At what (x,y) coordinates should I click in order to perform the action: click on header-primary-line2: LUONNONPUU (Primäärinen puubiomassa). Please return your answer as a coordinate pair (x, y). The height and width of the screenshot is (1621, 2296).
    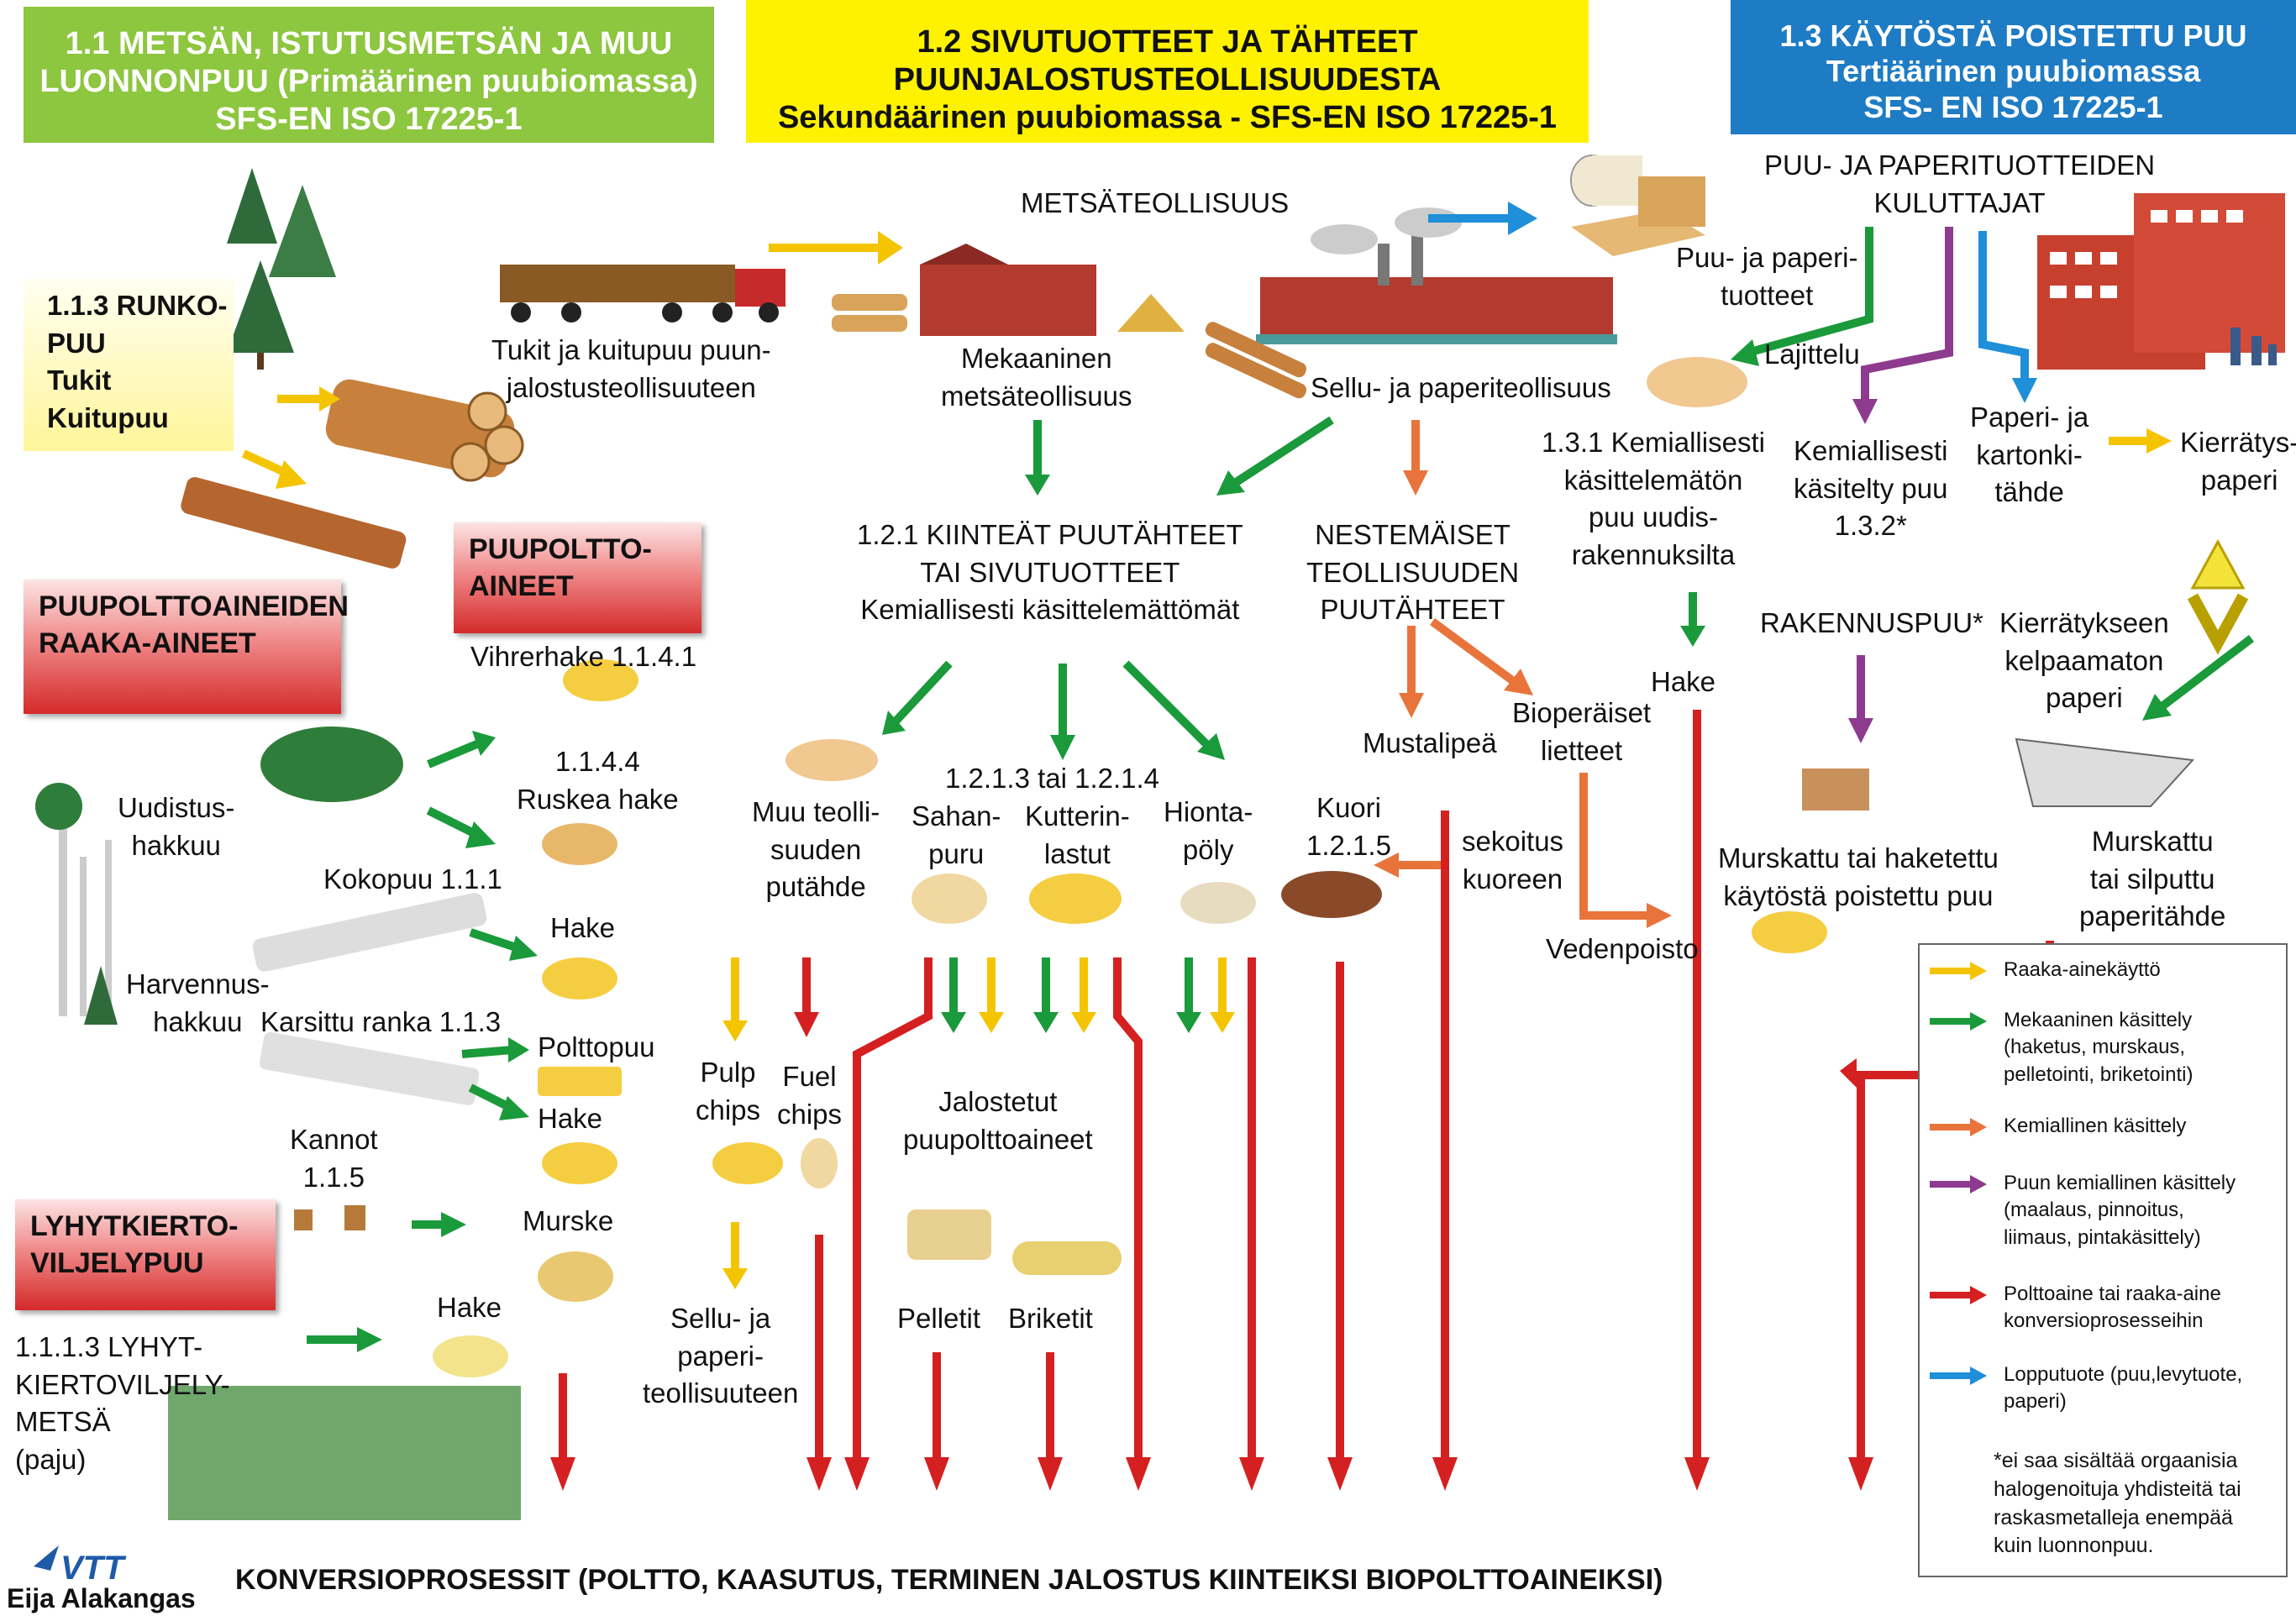
    Looking at the image, I should click on (368, 81).